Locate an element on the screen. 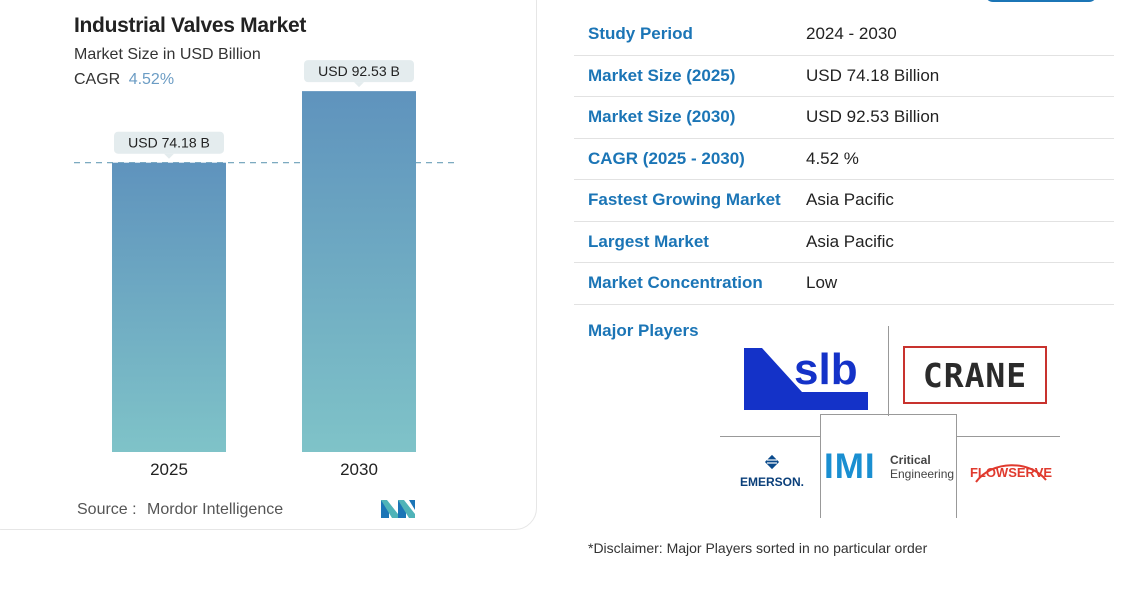 The image size is (1125, 601). slb-logo: slb is located at coordinates (807, 376).